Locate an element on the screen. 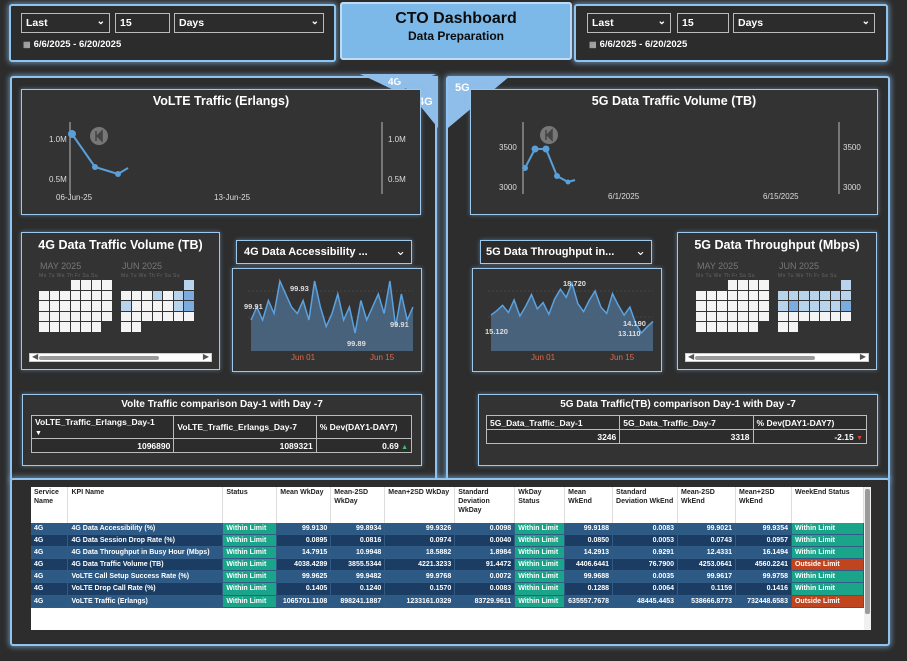  kpi-col-header: KPI Name is located at coordinates (145, 505).